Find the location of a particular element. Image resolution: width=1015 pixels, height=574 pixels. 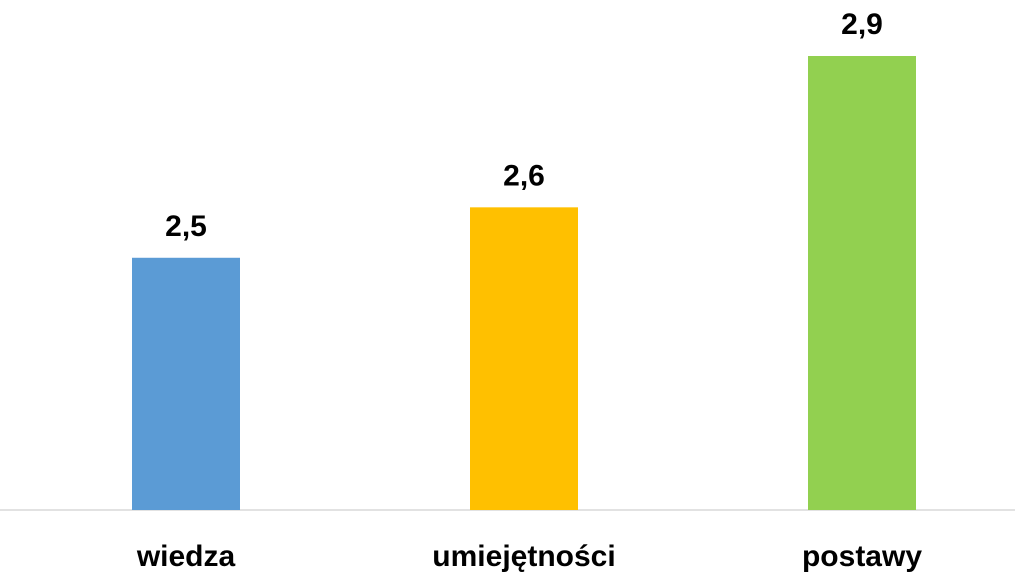

value-label-umiejętności: 2,6 is located at coordinates (524, 175).